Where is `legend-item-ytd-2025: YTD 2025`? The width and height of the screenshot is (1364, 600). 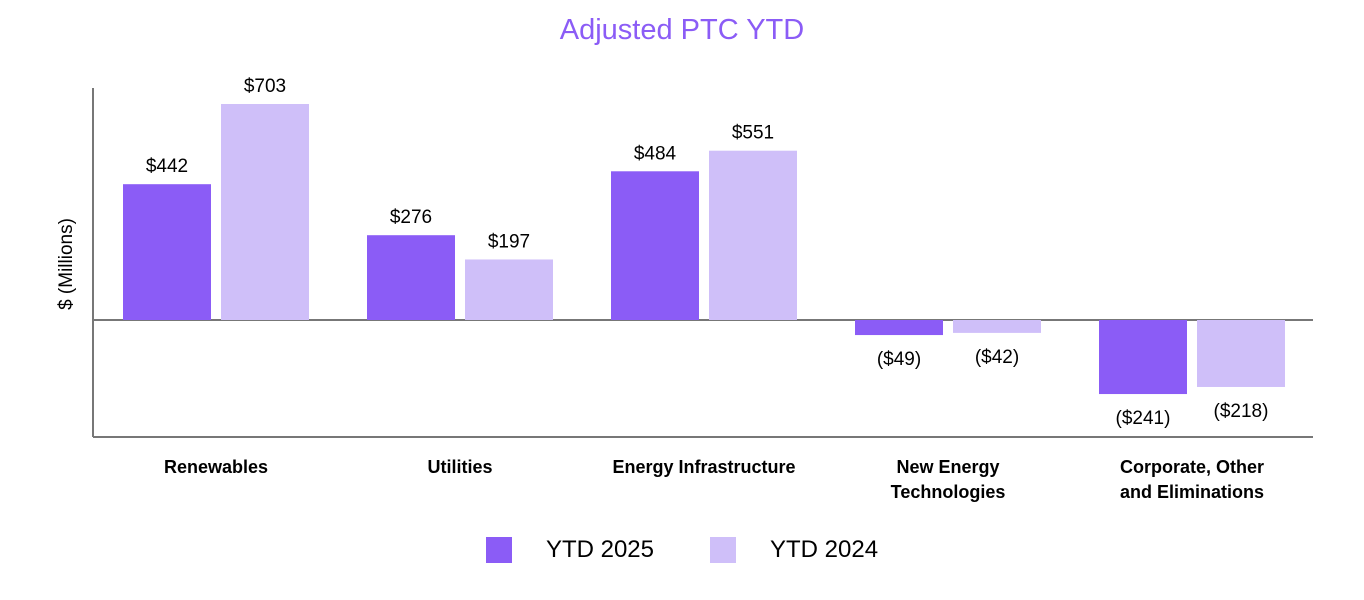 legend-item-ytd-2025: YTD 2025 is located at coordinates (569, 550).